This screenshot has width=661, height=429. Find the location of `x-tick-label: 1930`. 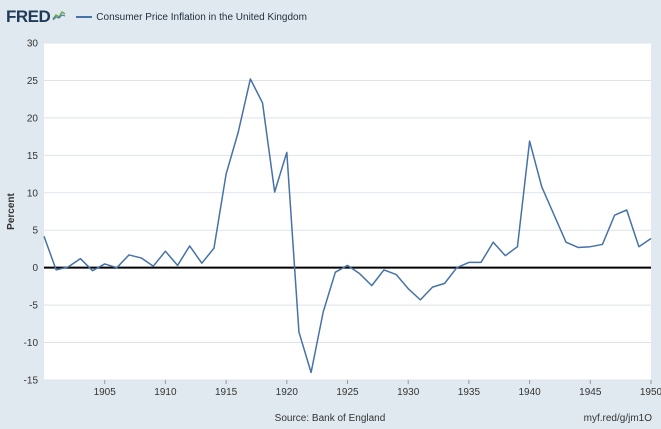

x-tick-label: 1930 is located at coordinates (408, 392).